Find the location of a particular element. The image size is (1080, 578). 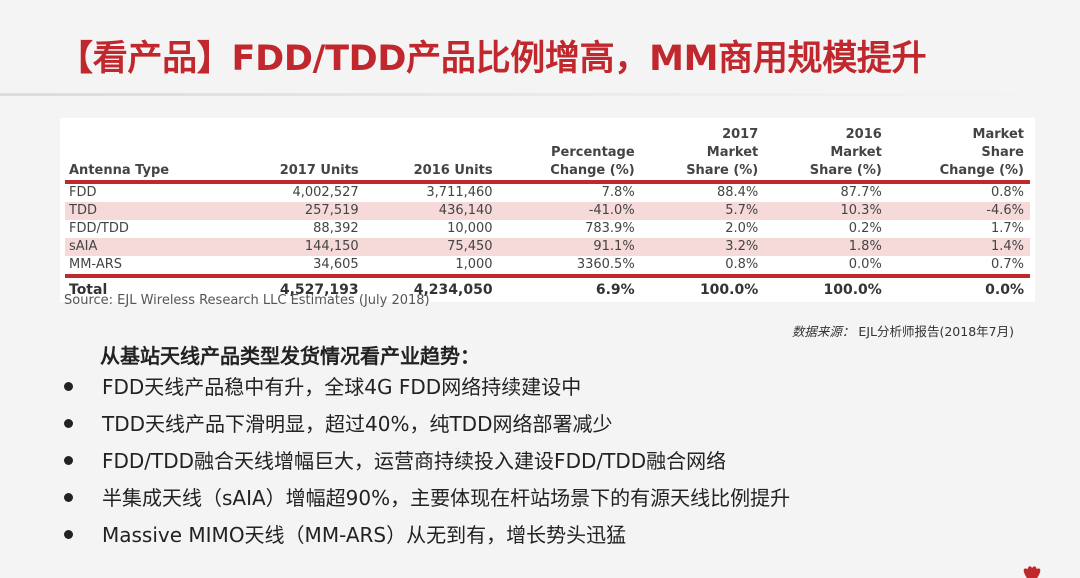

table-cell: 3.2% is located at coordinates (702, 247).